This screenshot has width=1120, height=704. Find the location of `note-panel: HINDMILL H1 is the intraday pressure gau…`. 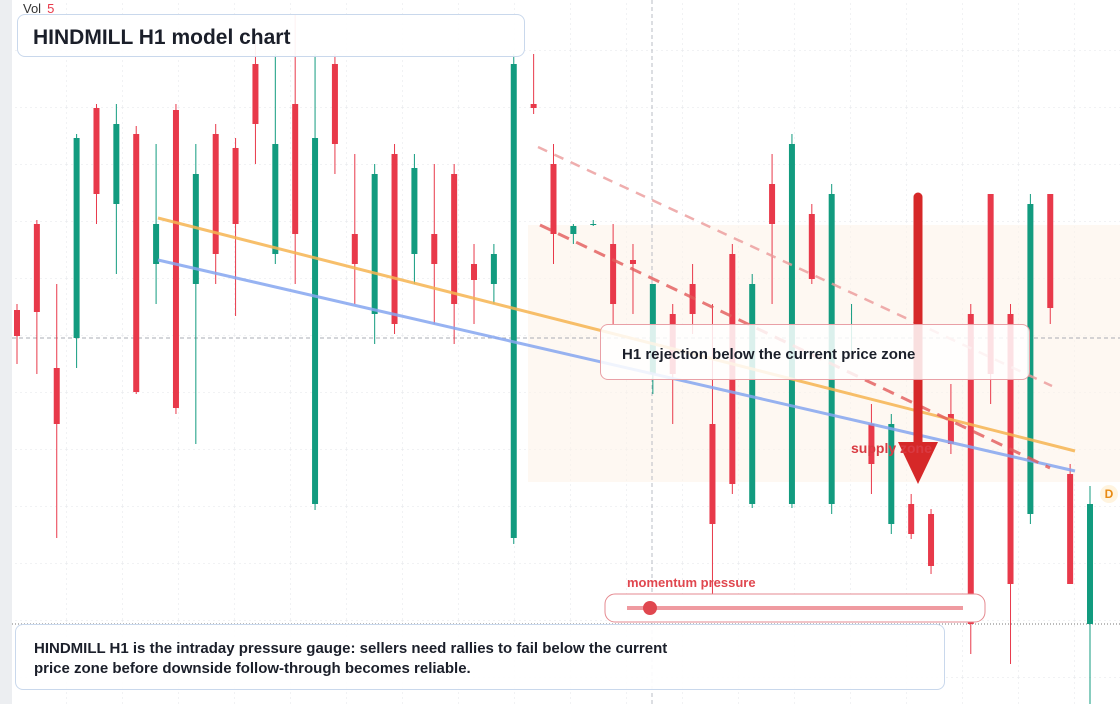

note-panel: HINDMILL H1 is the intraday pressure gau… is located at coordinates (480, 657).